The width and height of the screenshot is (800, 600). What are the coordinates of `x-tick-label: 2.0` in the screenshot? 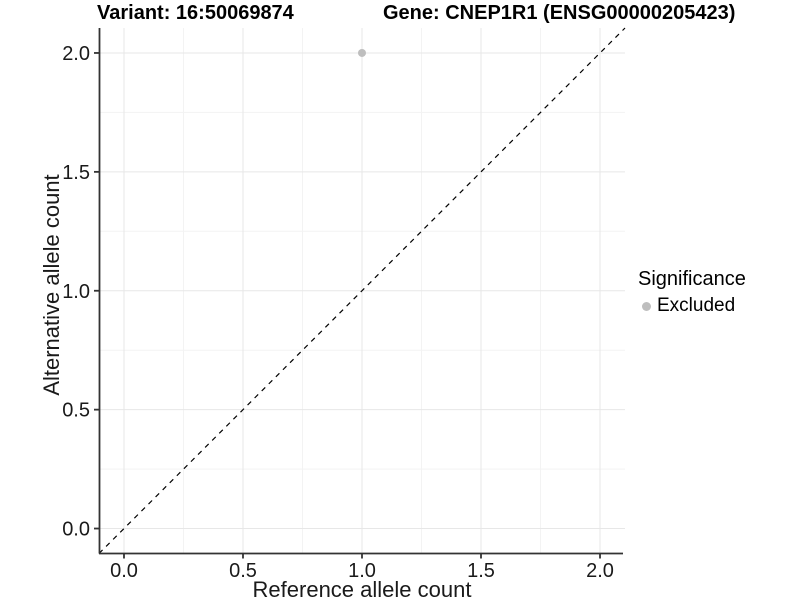 It's located at (600, 571).